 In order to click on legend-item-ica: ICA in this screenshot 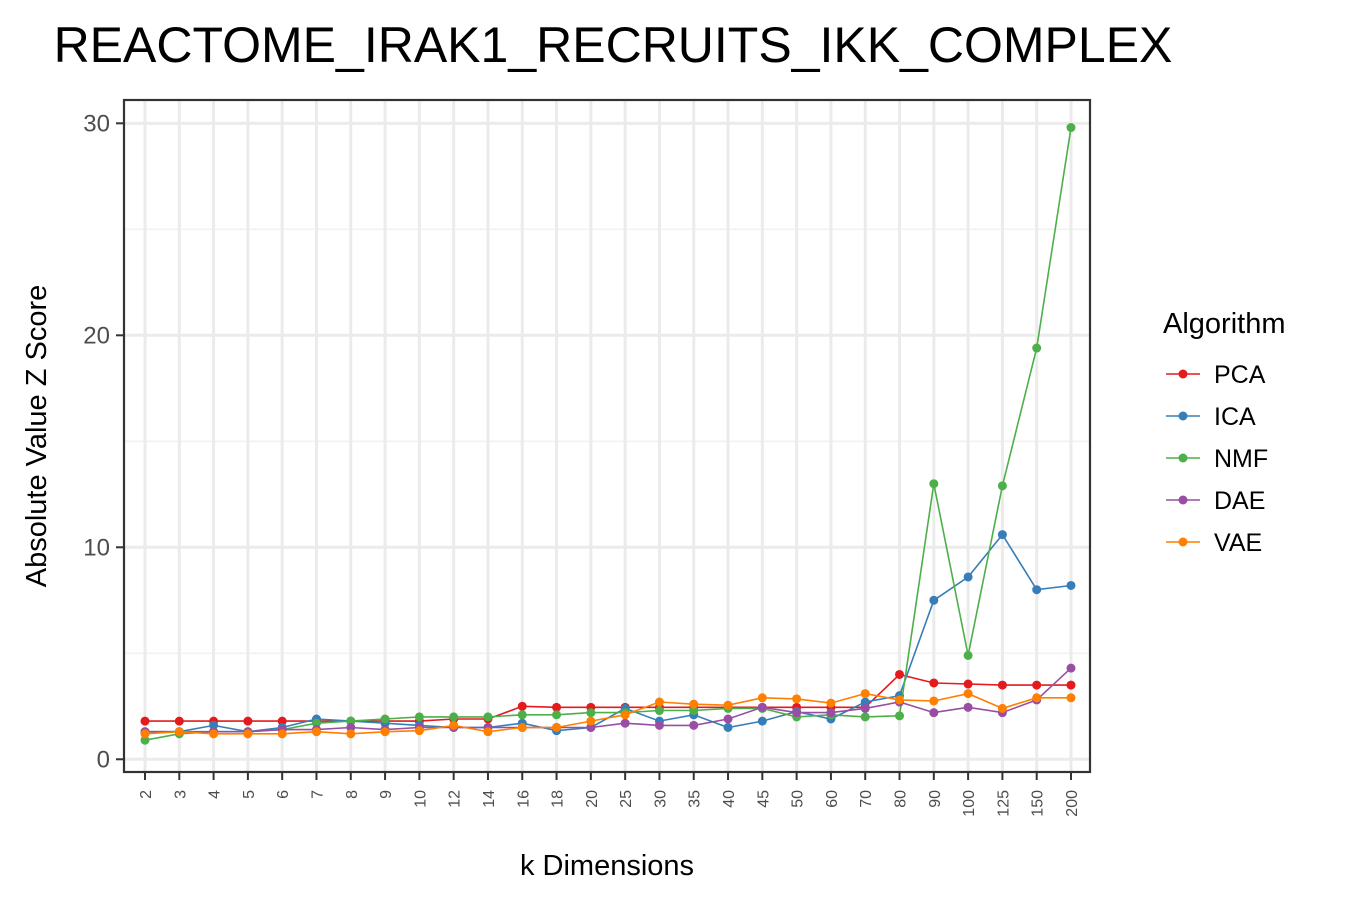, I will do `click(1211, 417)`.